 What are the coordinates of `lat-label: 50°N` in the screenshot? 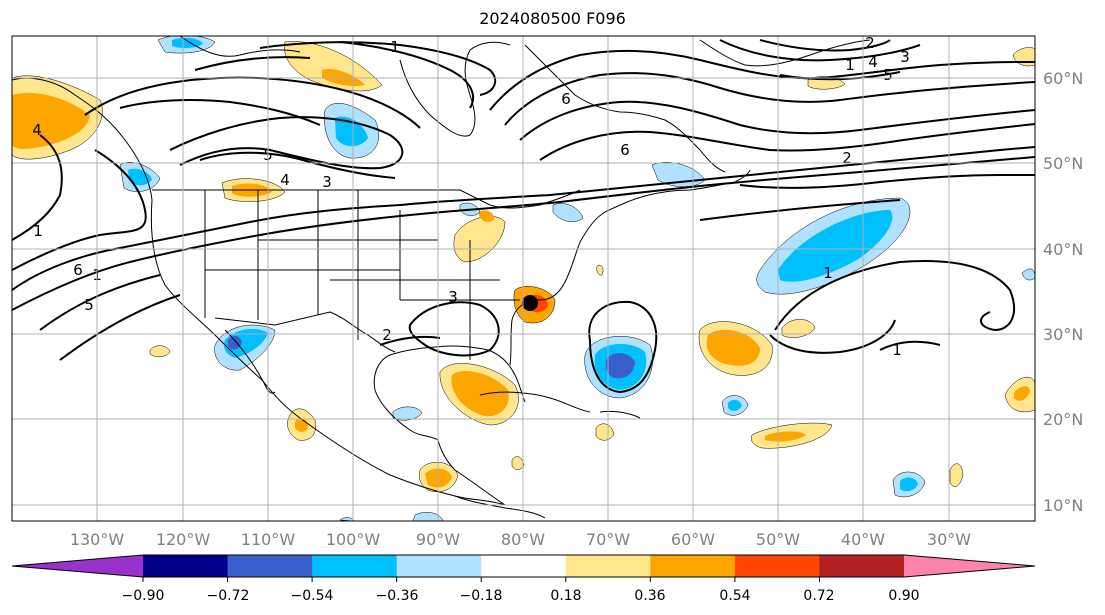 It's located at (1063, 163).